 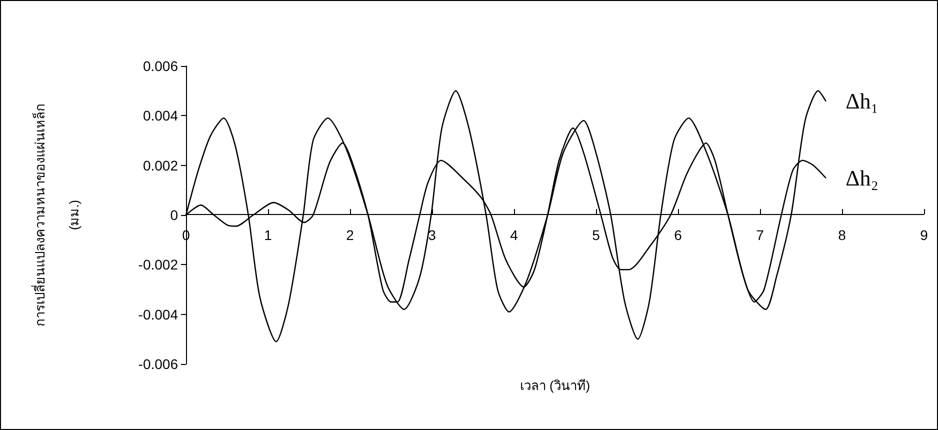 I want to click on y-tick-label: 0, so click(x=174, y=215).